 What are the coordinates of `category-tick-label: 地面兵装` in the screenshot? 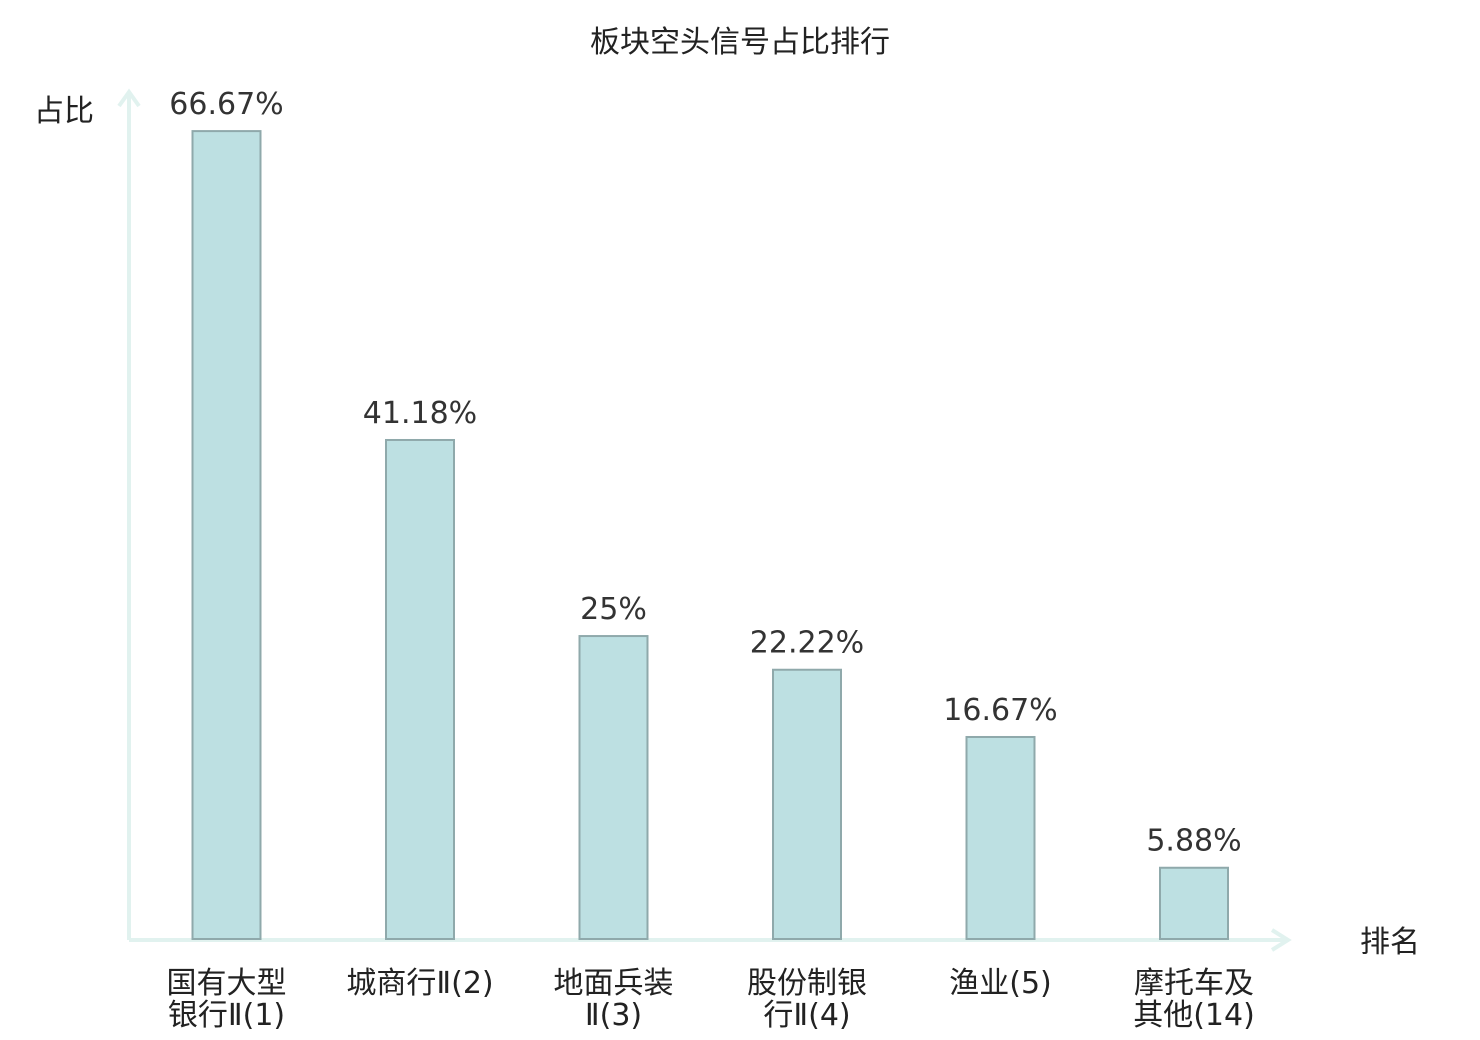 It's located at (614, 983).